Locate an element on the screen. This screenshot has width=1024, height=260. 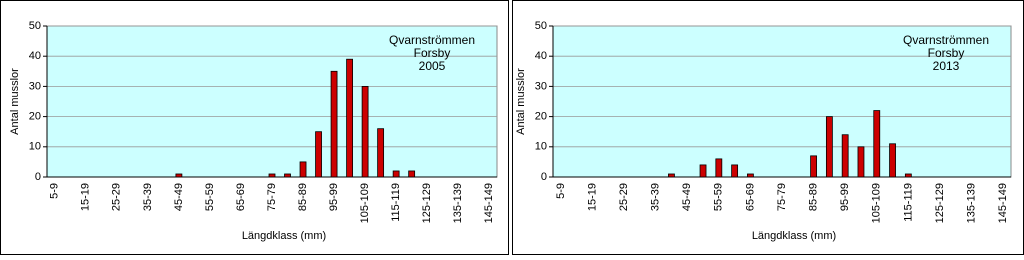
annotation: 2013 is located at coordinates (946, 66).